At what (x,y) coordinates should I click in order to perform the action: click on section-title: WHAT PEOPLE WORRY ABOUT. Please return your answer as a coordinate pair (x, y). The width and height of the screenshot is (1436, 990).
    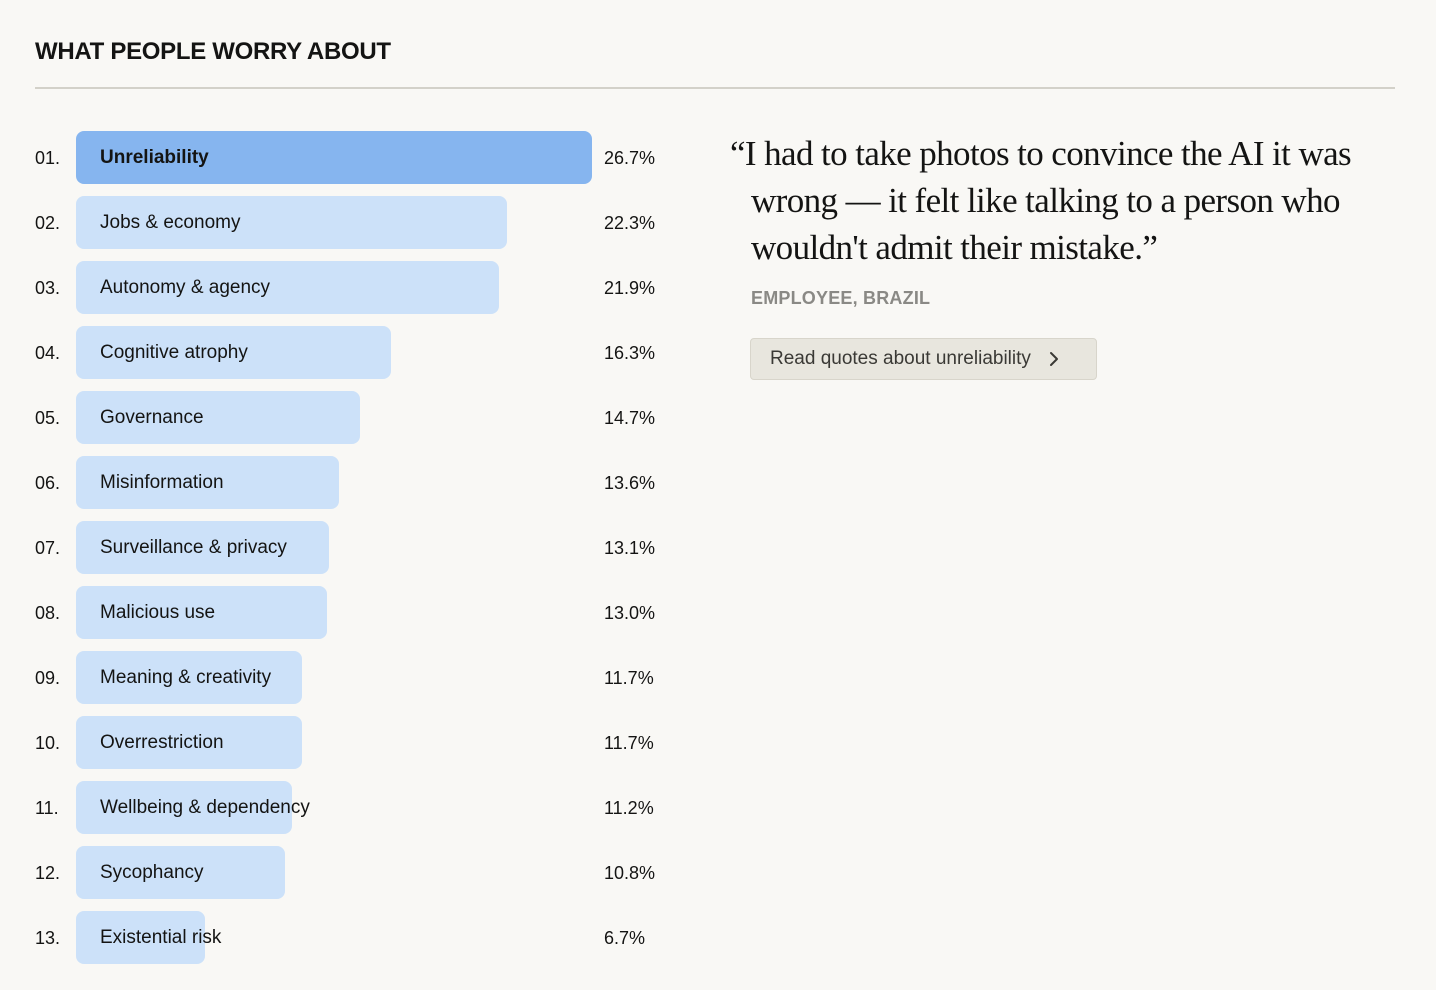
    Looking at the image, I should click on (213, 51).